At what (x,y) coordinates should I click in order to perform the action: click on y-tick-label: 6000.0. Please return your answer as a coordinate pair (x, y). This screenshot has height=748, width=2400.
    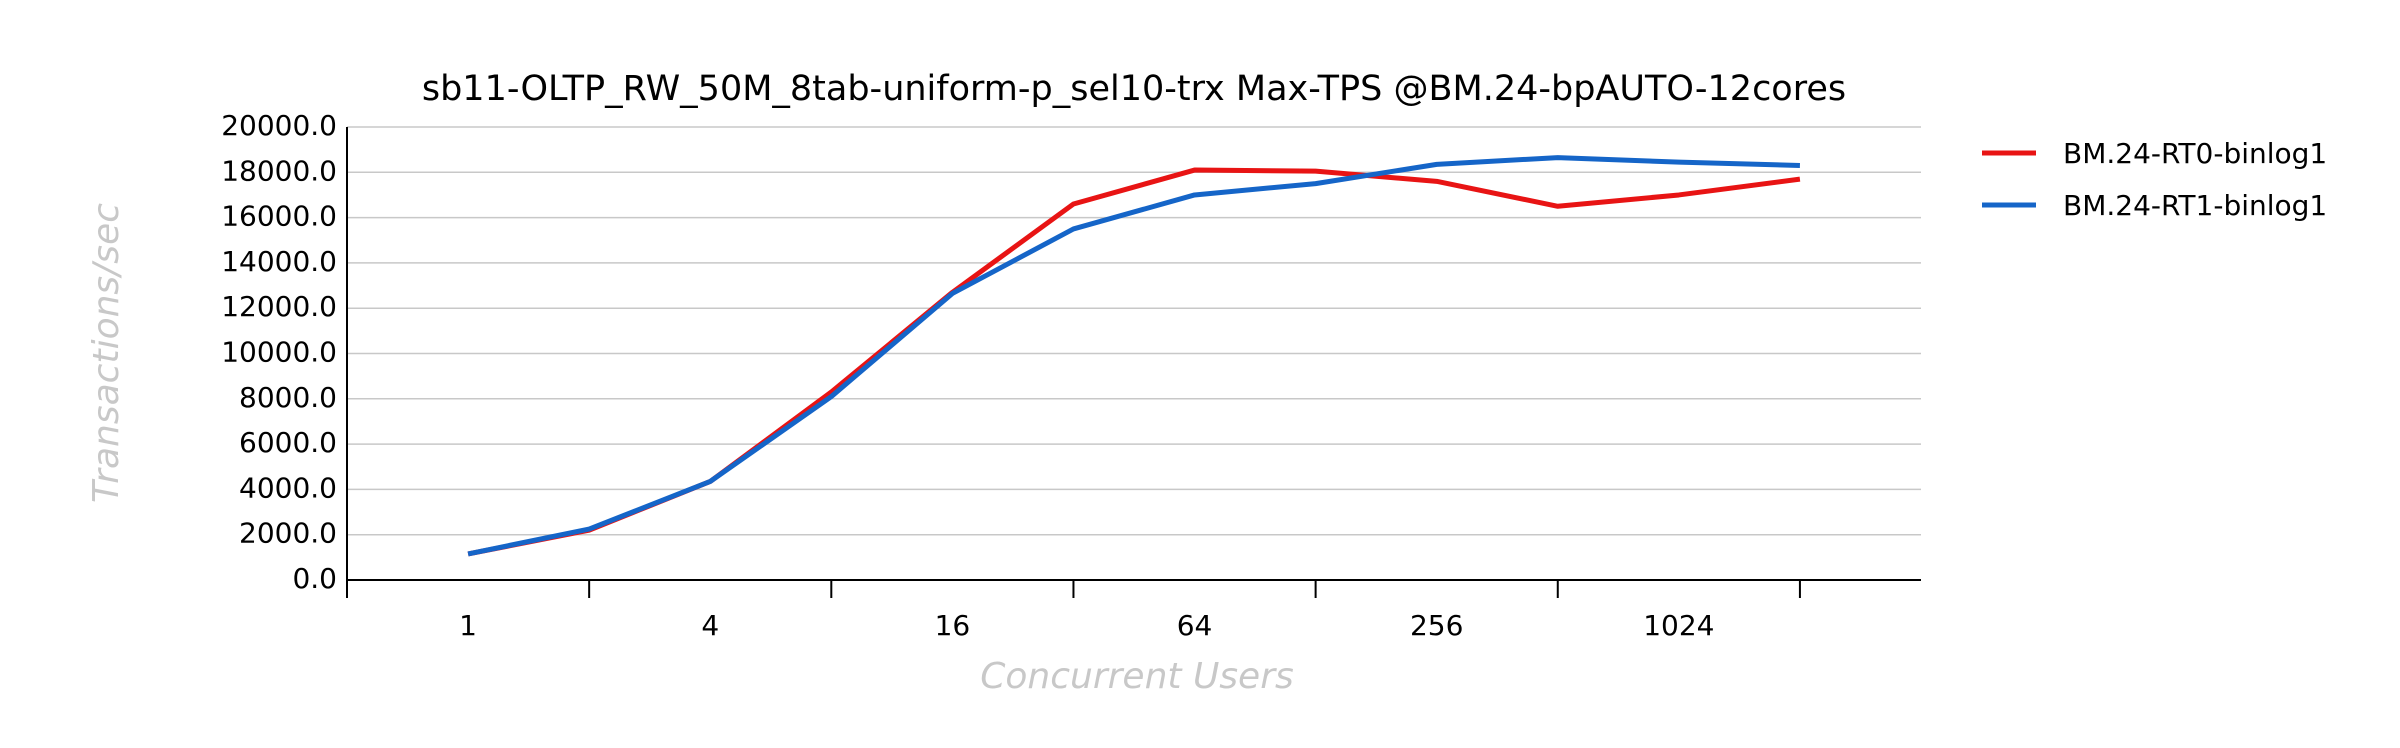
    Looking at the image, I should click on (288, 442).